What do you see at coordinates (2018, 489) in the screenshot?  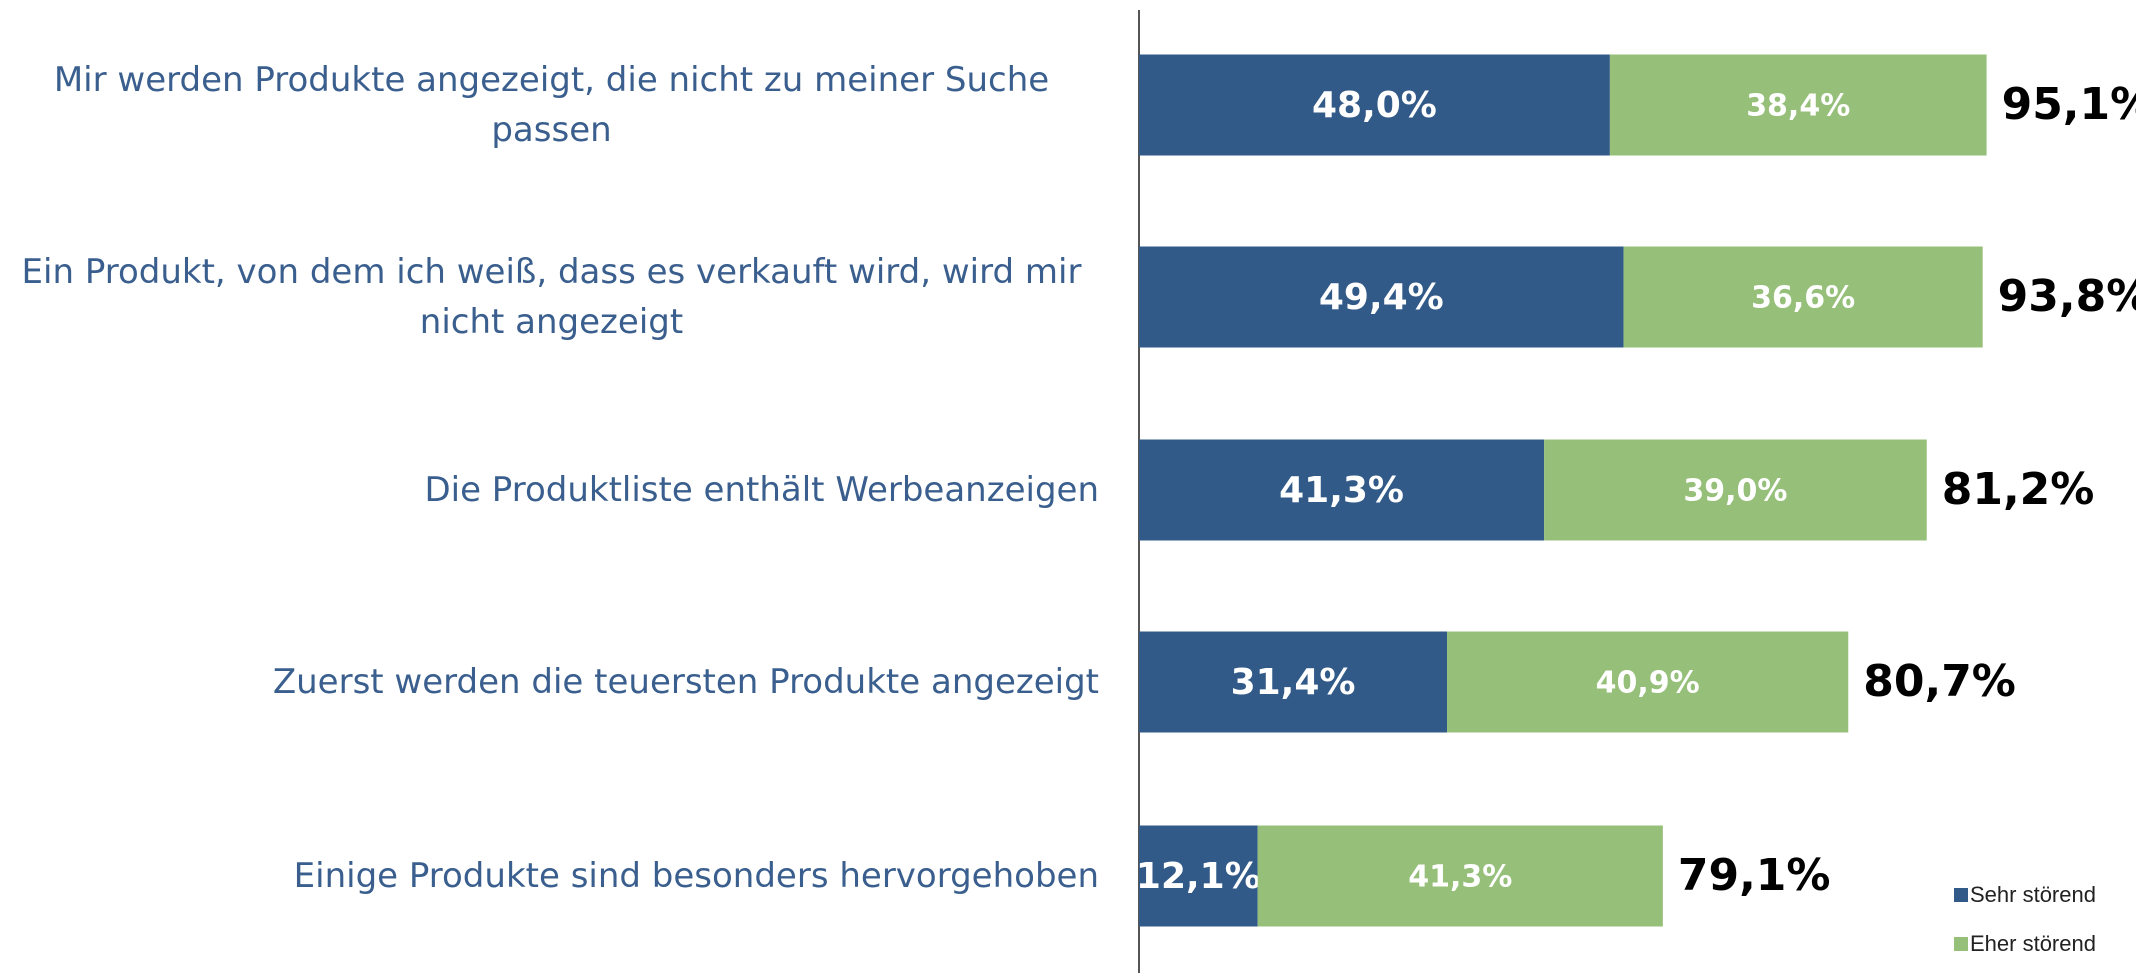 I see `total-label: 81,2%` at bounding box center [2018, 489].